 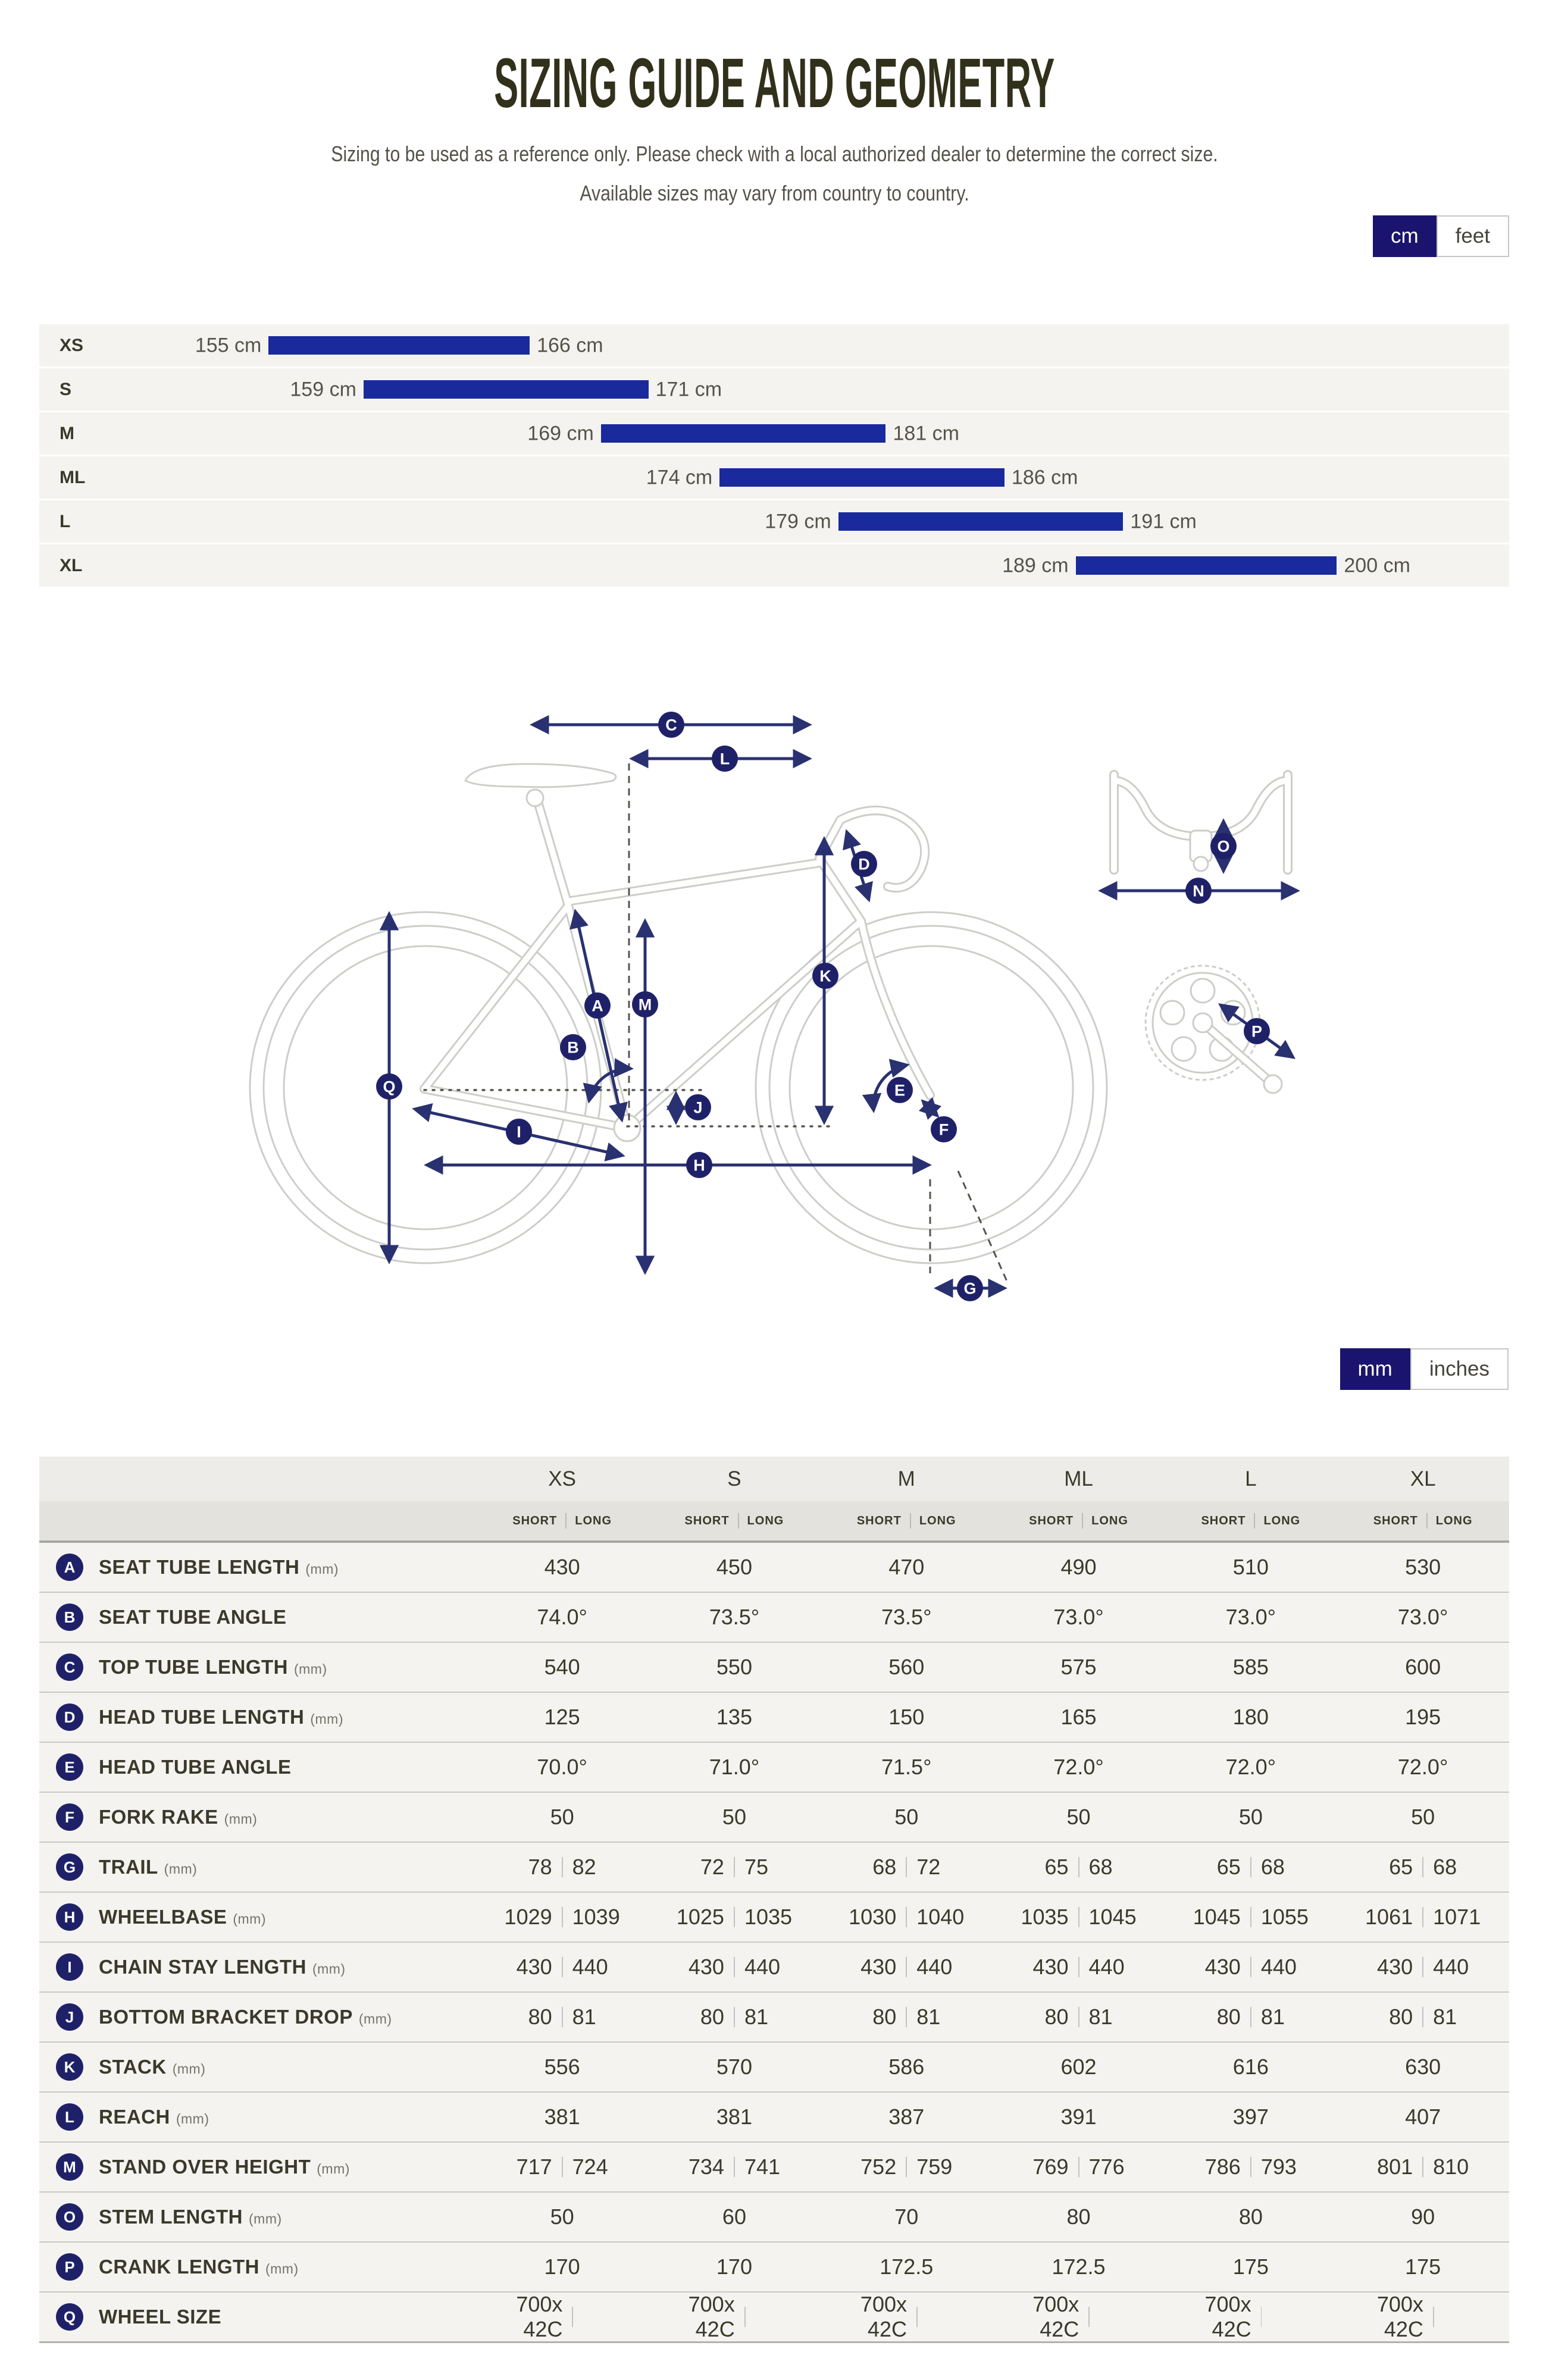 What do you see at coordinates (584, 1867) in the screenshot?
I see `geometry-value-long: 82` at bounding box center [584, 1867].